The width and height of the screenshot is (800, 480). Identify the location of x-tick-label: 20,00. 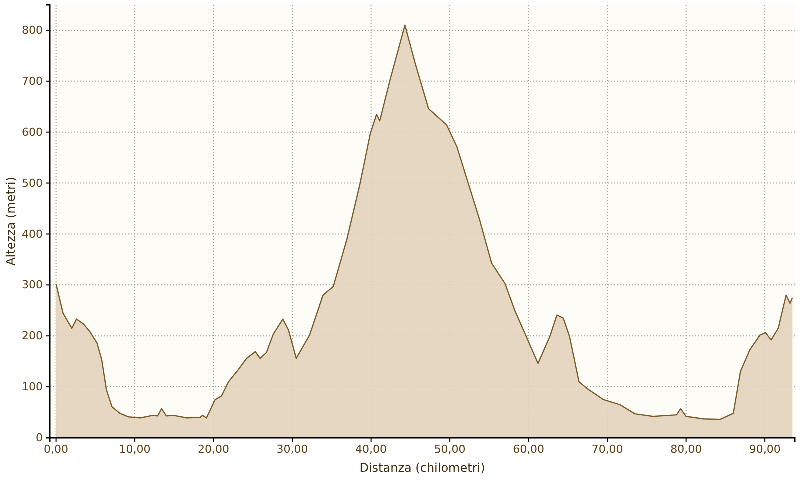
(214, 449).